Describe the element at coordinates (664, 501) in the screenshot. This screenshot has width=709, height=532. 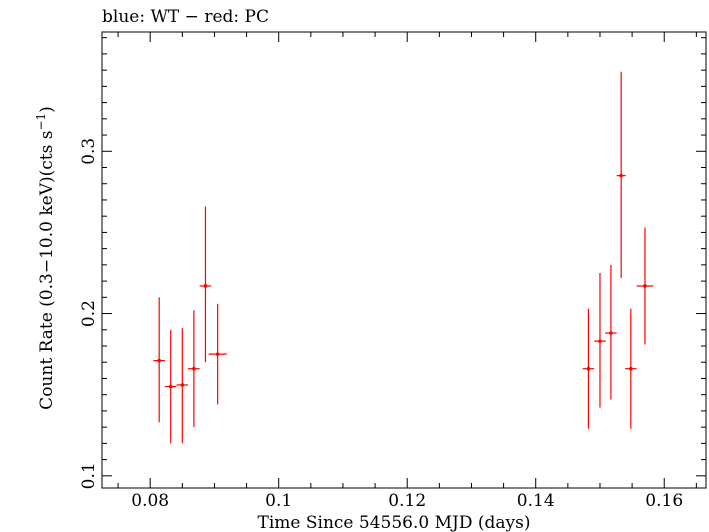
I see `x-tick-label: 0.16` at that location.